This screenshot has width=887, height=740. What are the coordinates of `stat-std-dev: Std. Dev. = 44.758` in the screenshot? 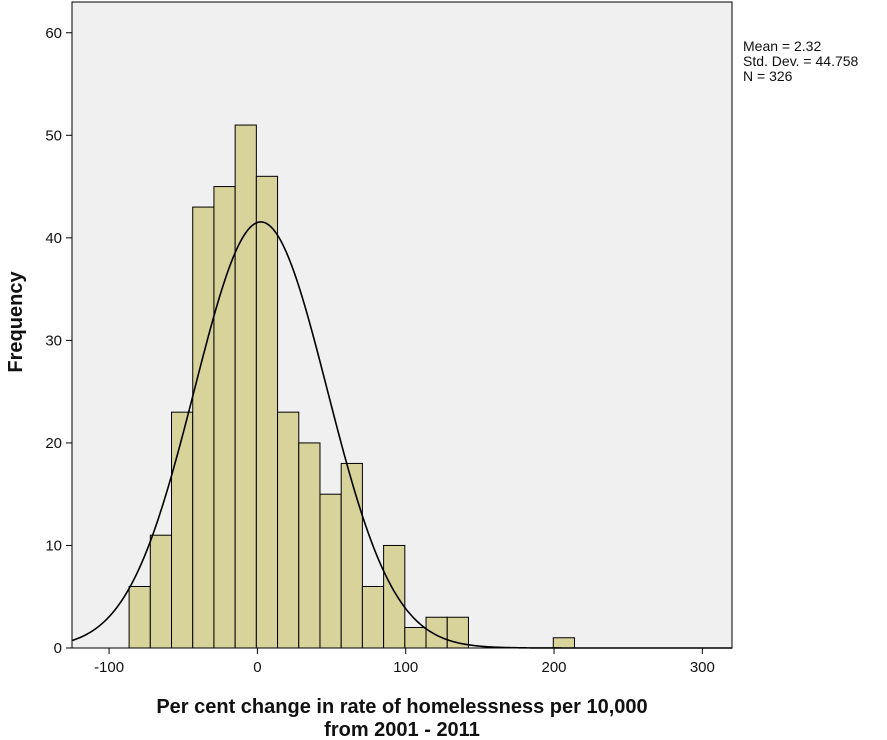 It's located at (801, 61).